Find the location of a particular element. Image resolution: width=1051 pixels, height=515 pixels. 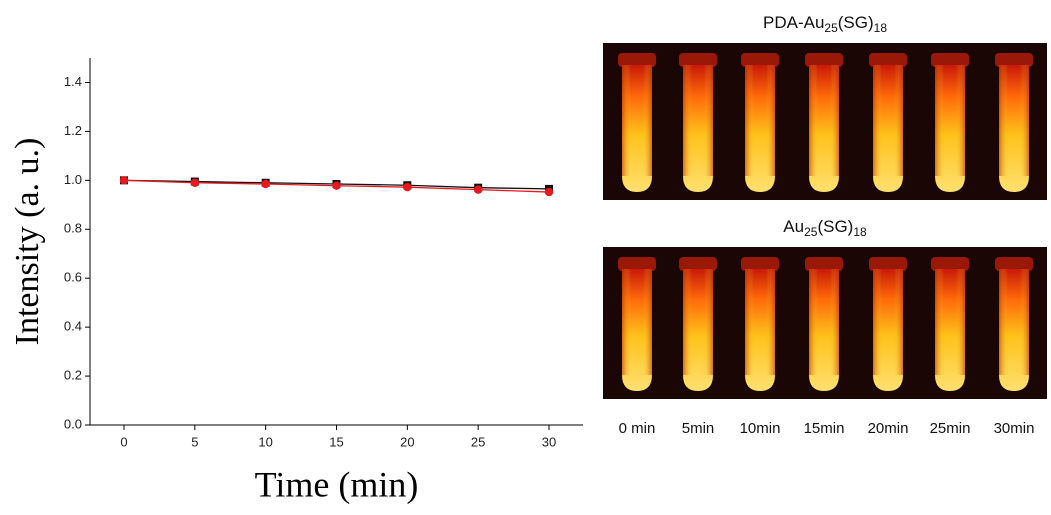

x-tick-label: 15 is located at coordinates (336, 441).